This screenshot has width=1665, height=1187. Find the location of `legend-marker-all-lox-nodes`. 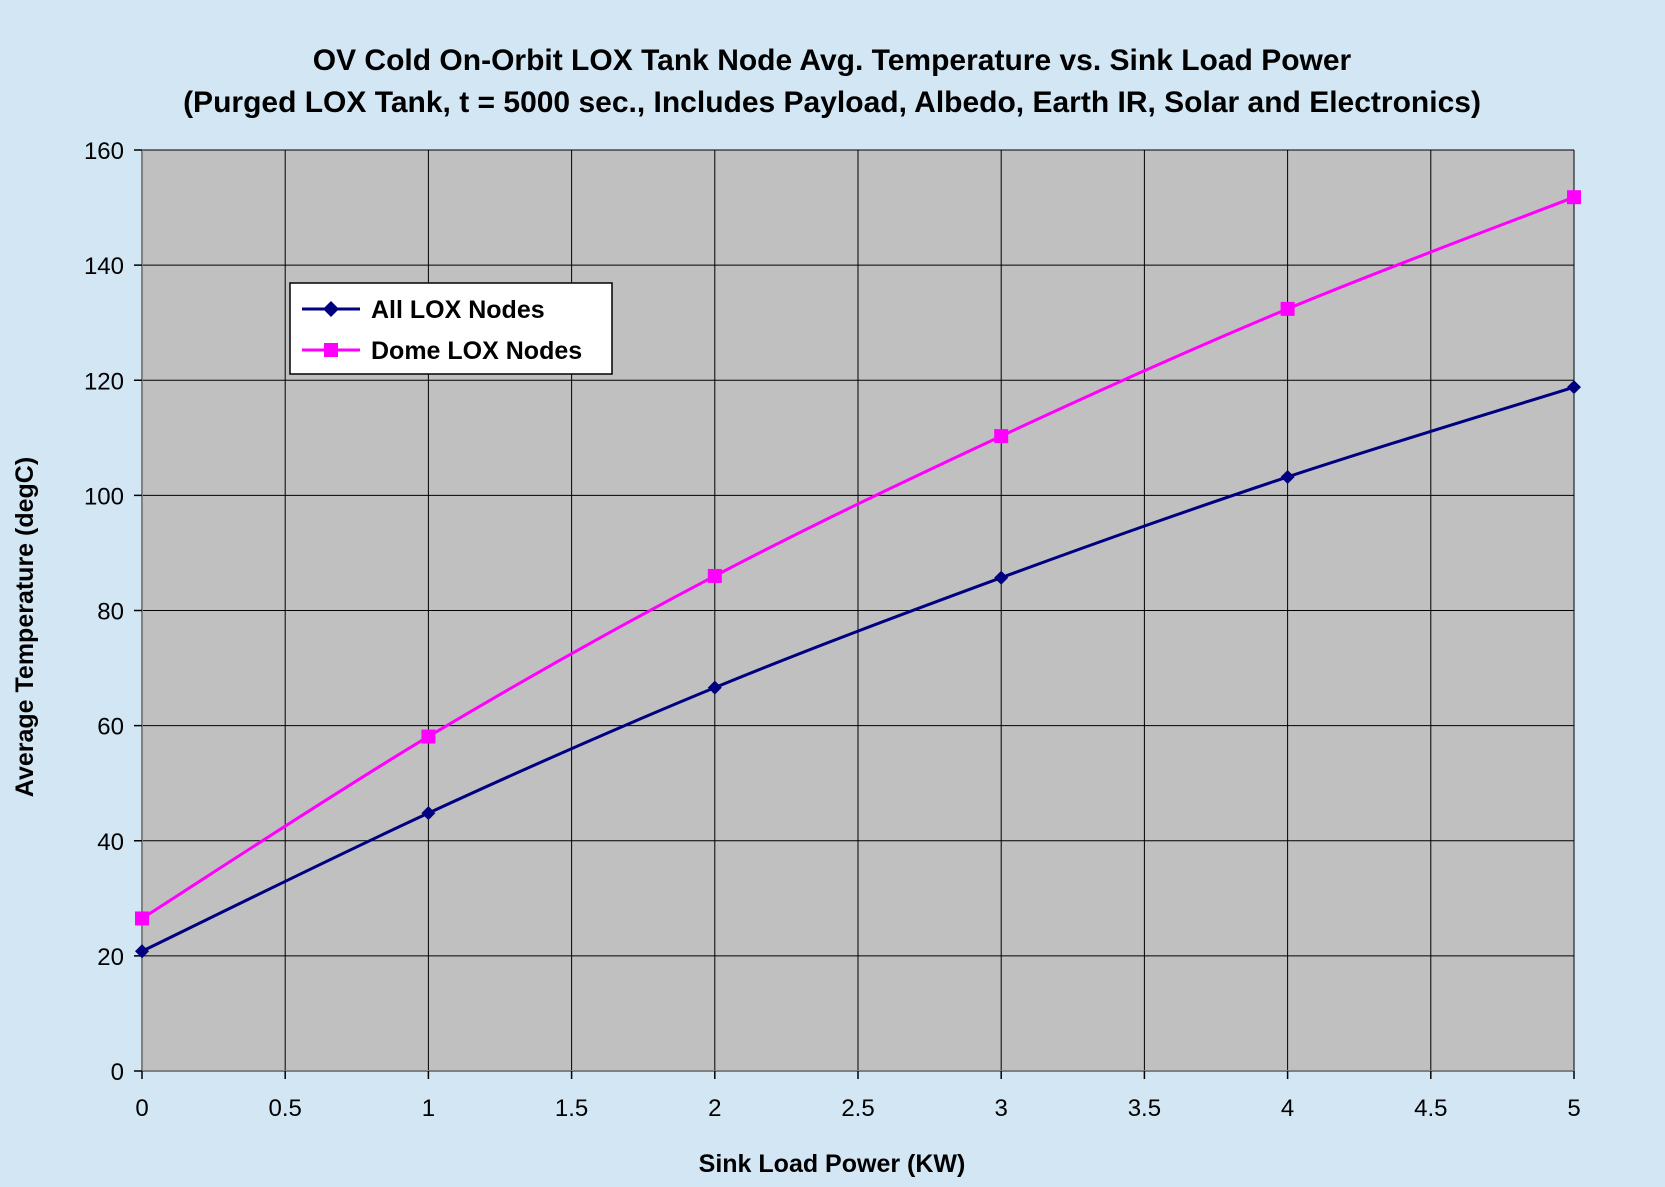

legend-marker-all-lox-nodes is located at coordinates (331, 309).